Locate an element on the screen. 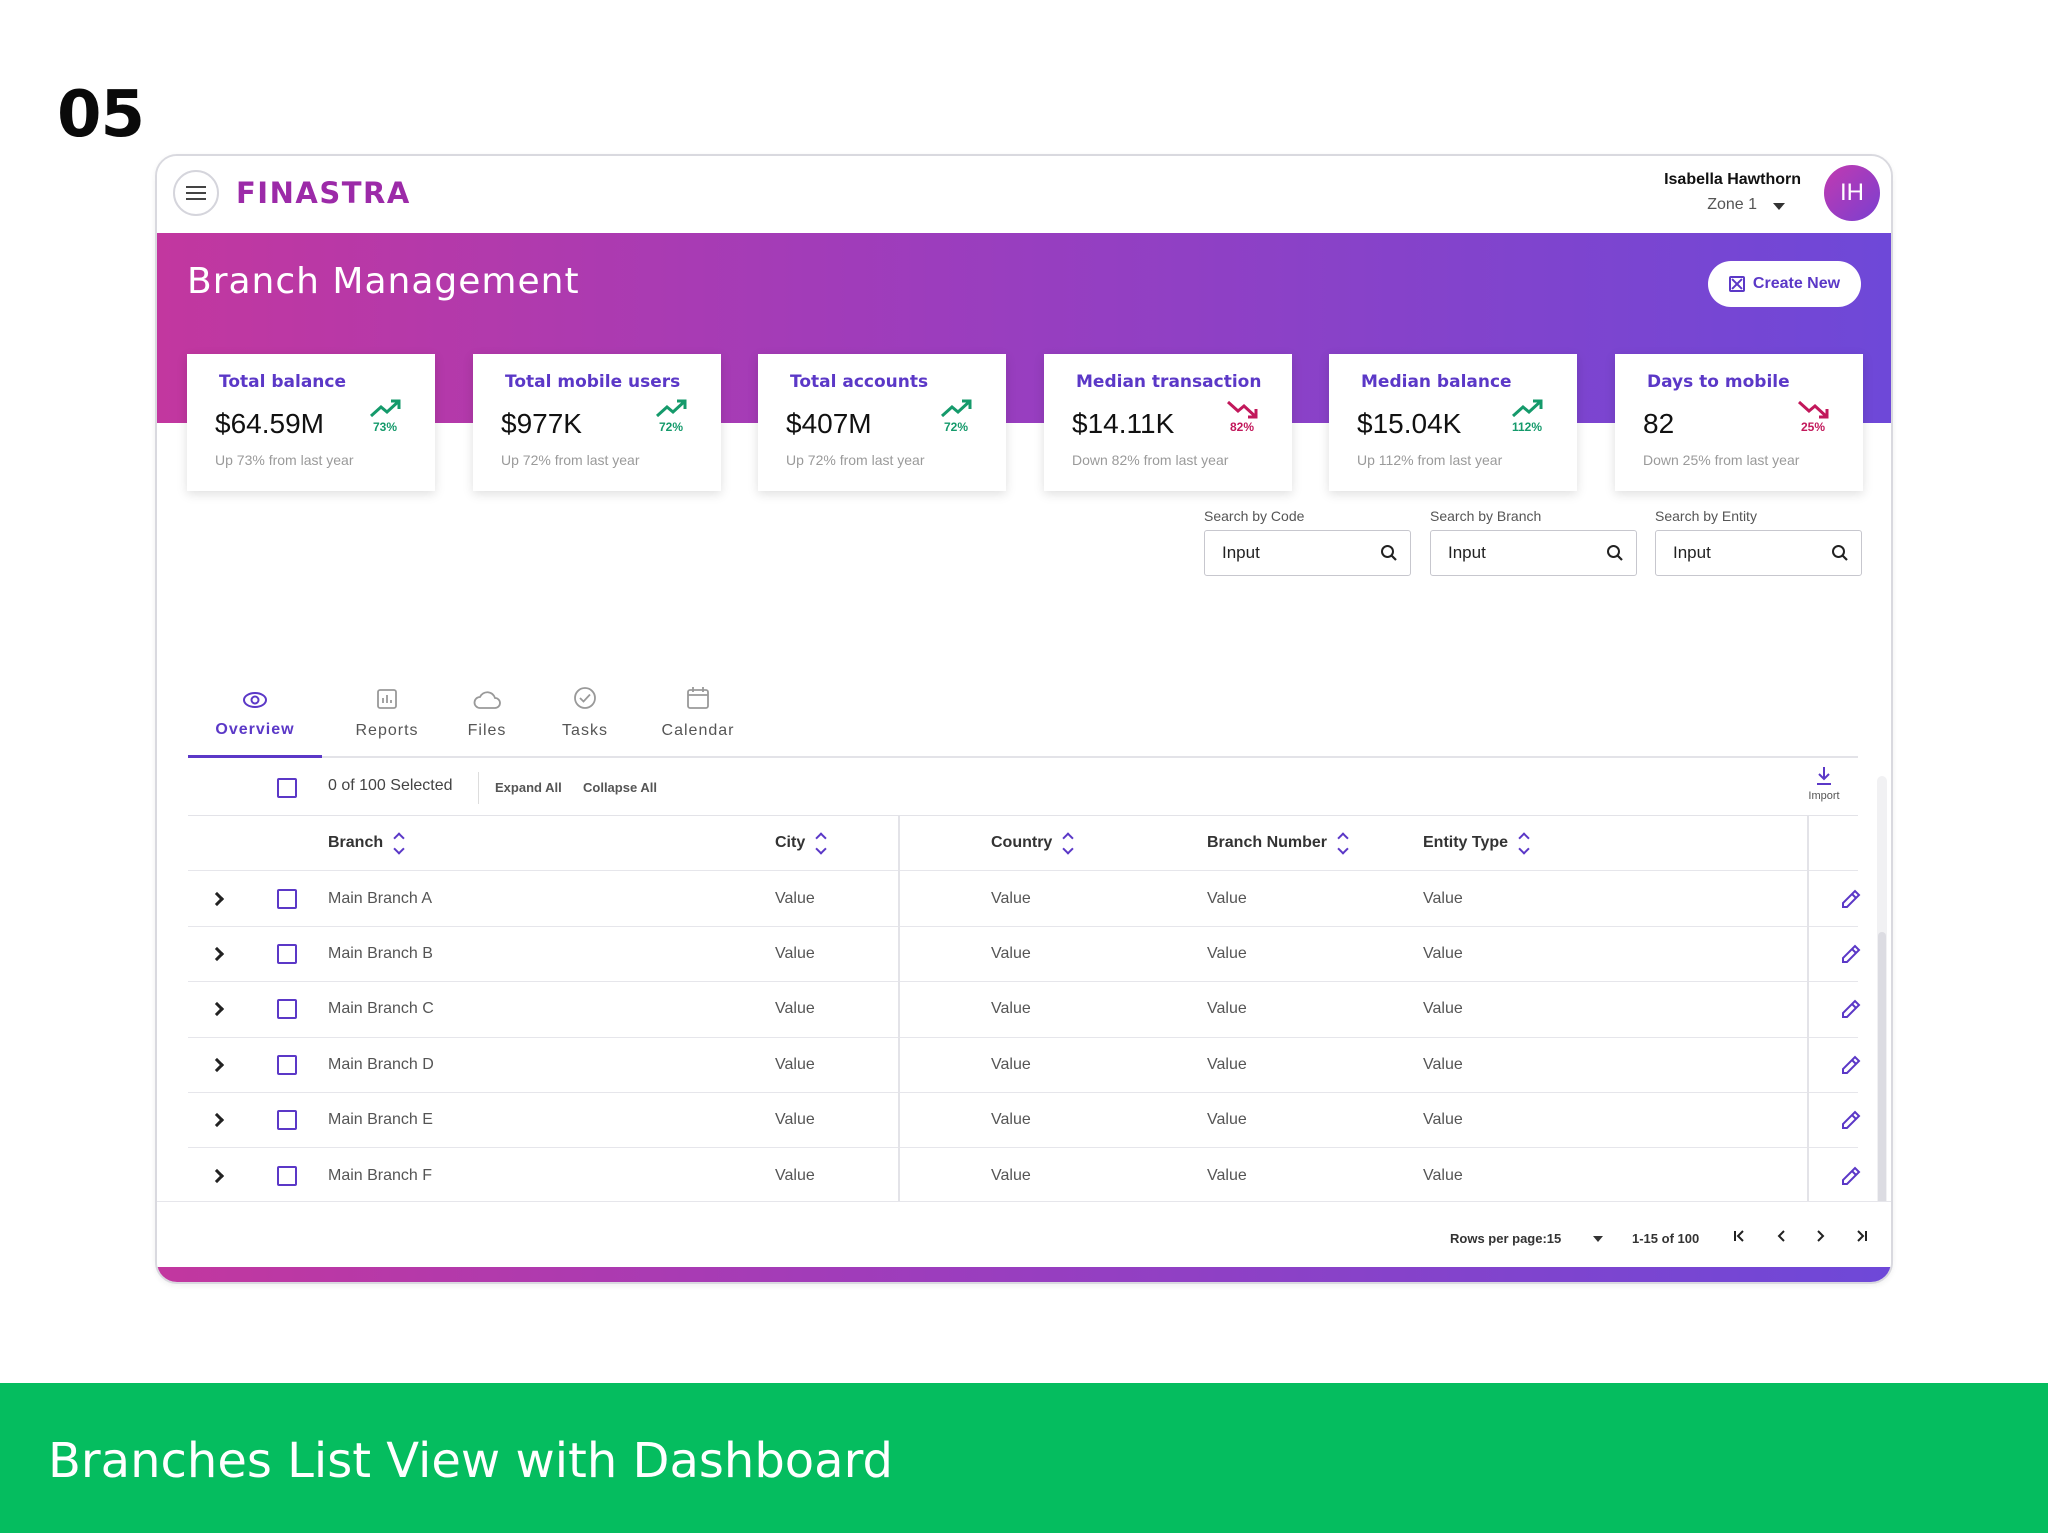  kpi-value: 82 is located at coordinates (1659, 423).